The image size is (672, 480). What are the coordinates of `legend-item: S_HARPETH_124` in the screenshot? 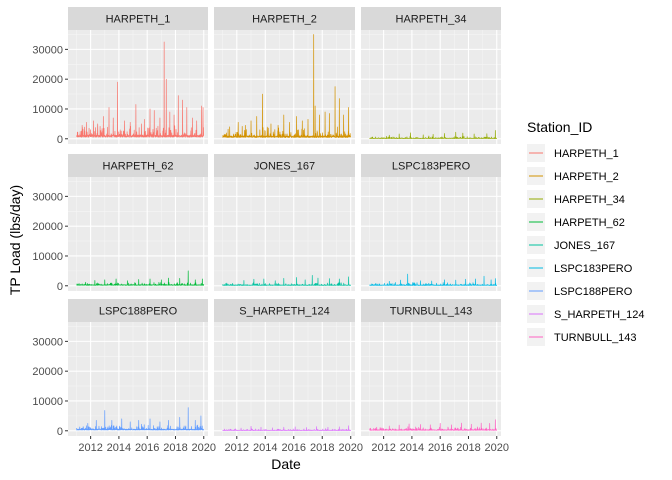 It's located at (586, 314).